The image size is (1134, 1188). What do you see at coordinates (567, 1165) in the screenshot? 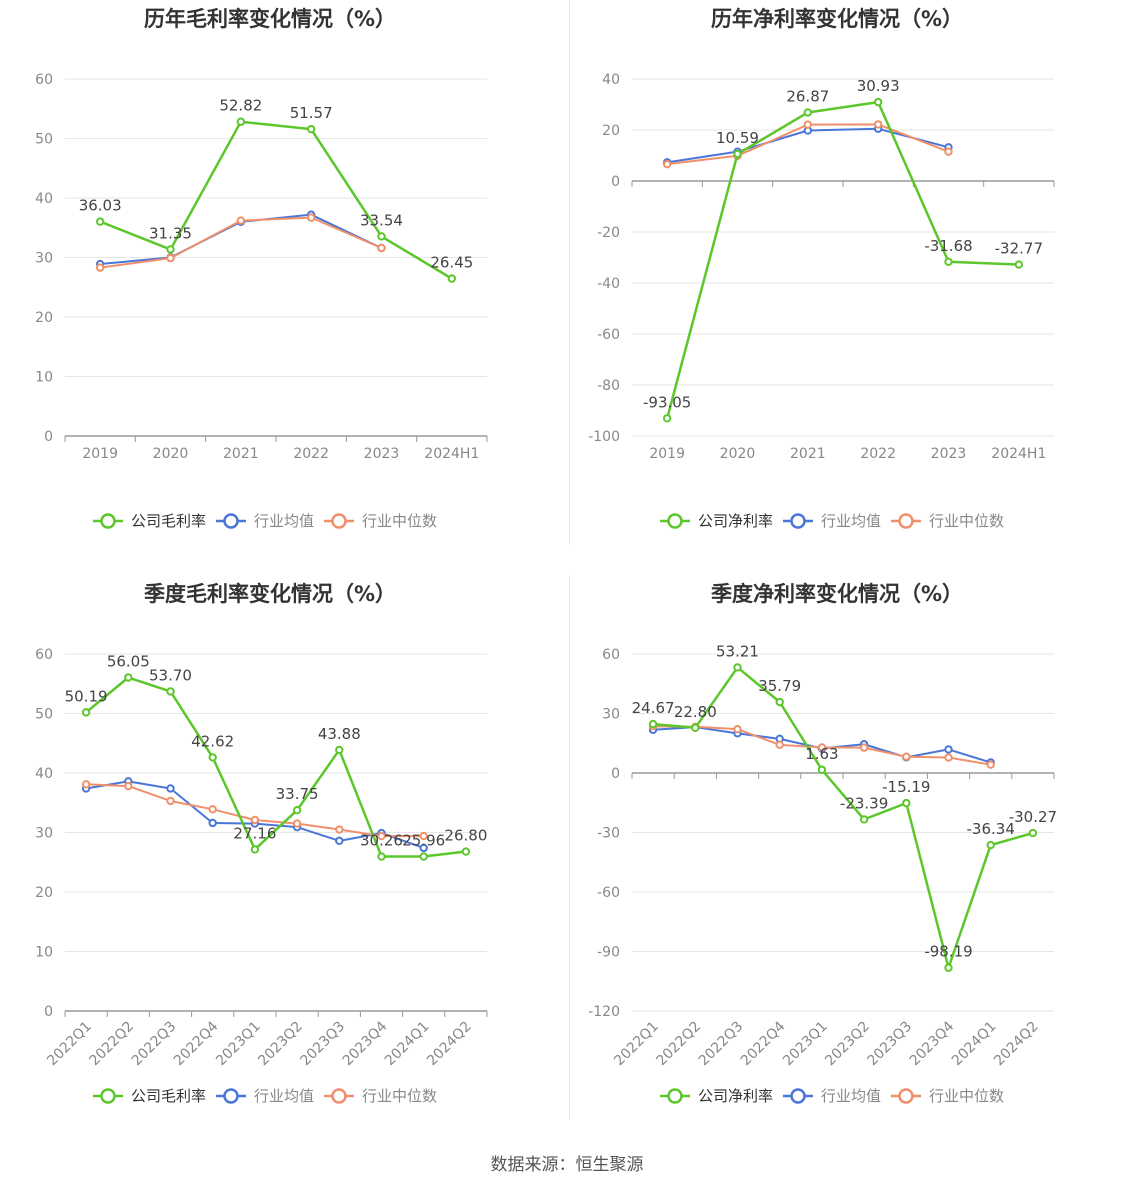
I see `data-source: 数据来源：恒生聚源` at bounding box center [567, 1165].